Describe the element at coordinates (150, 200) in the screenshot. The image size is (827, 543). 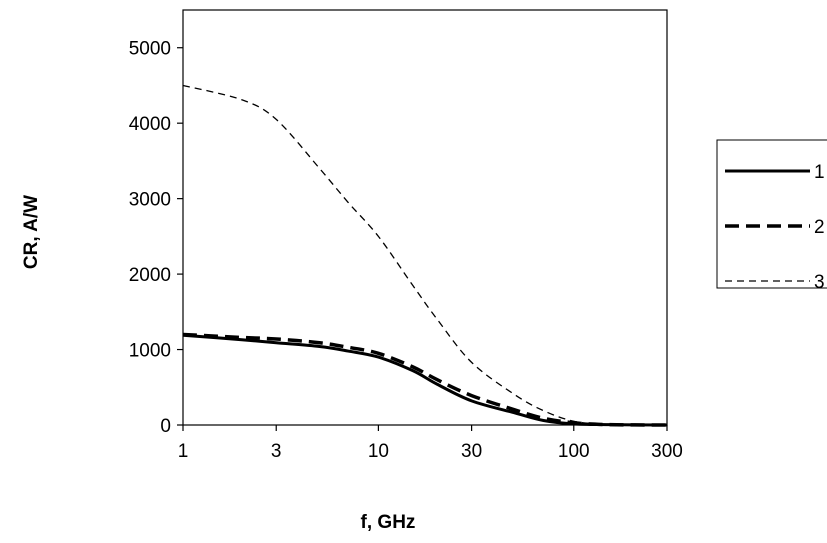
I see `y-tick-label: 3000` at that location.